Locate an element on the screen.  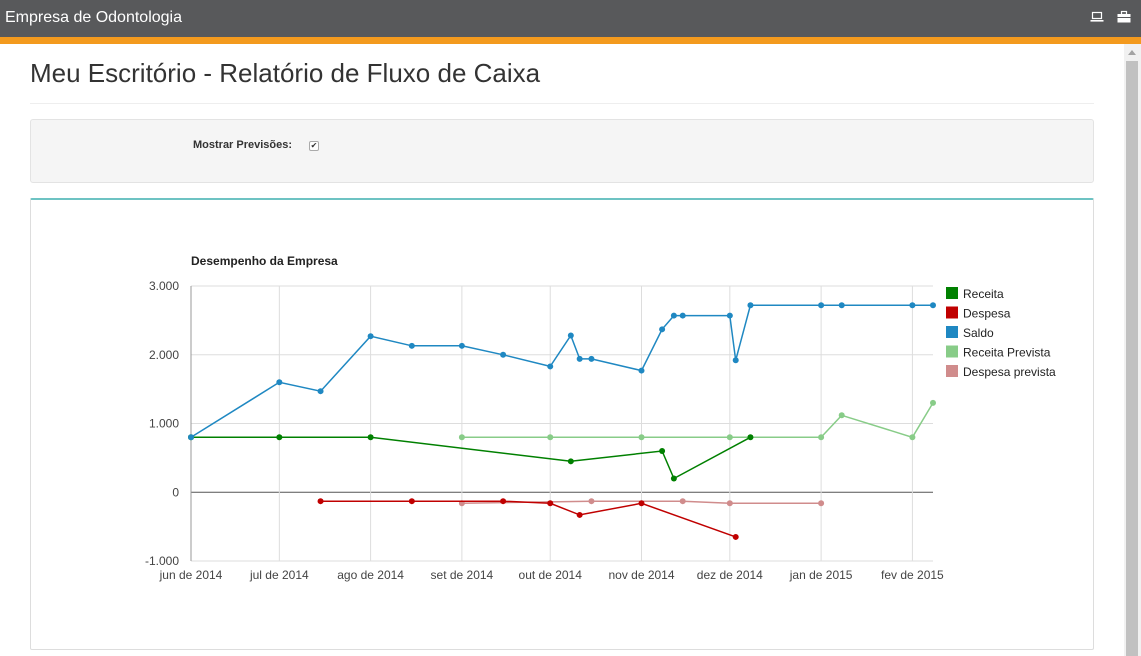
legend-swatch-despesa-prevista is located at coordinates (952, 371).